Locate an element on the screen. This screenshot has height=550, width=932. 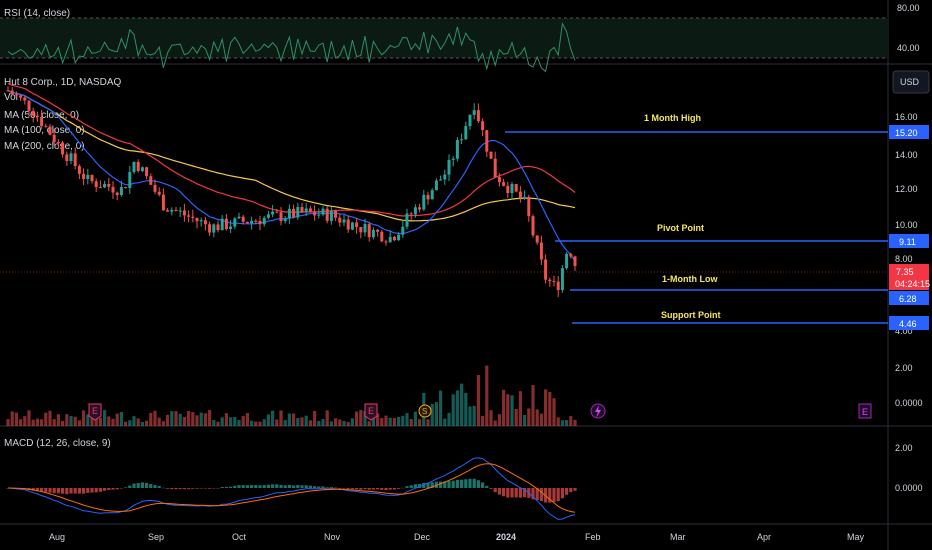
macd-title: MACD (12, 26, close, 9) is located at coordinates (57, 443).